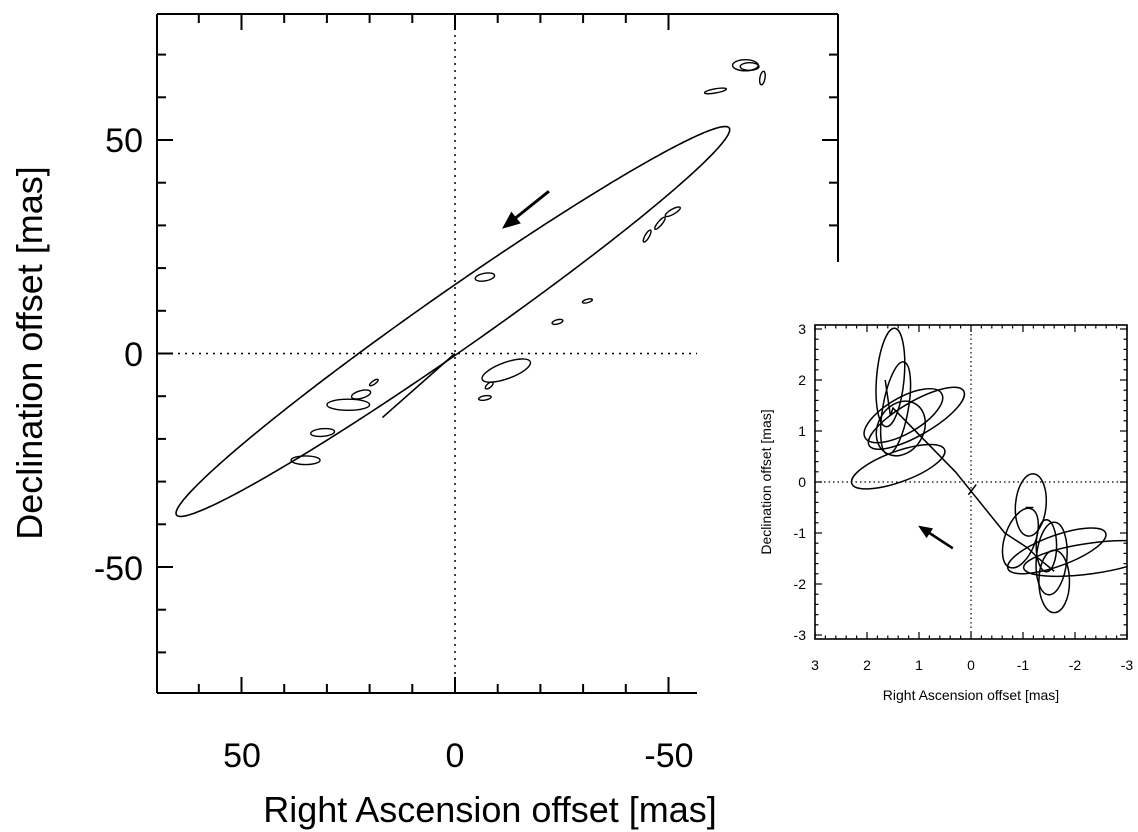 Image resolution: width=1138 pixels, height=832 pixels. What do you see at coordinates (919, 665) in the screenshot?
I see `inset-xtick-label: 1` at bounding box center [919, 665].